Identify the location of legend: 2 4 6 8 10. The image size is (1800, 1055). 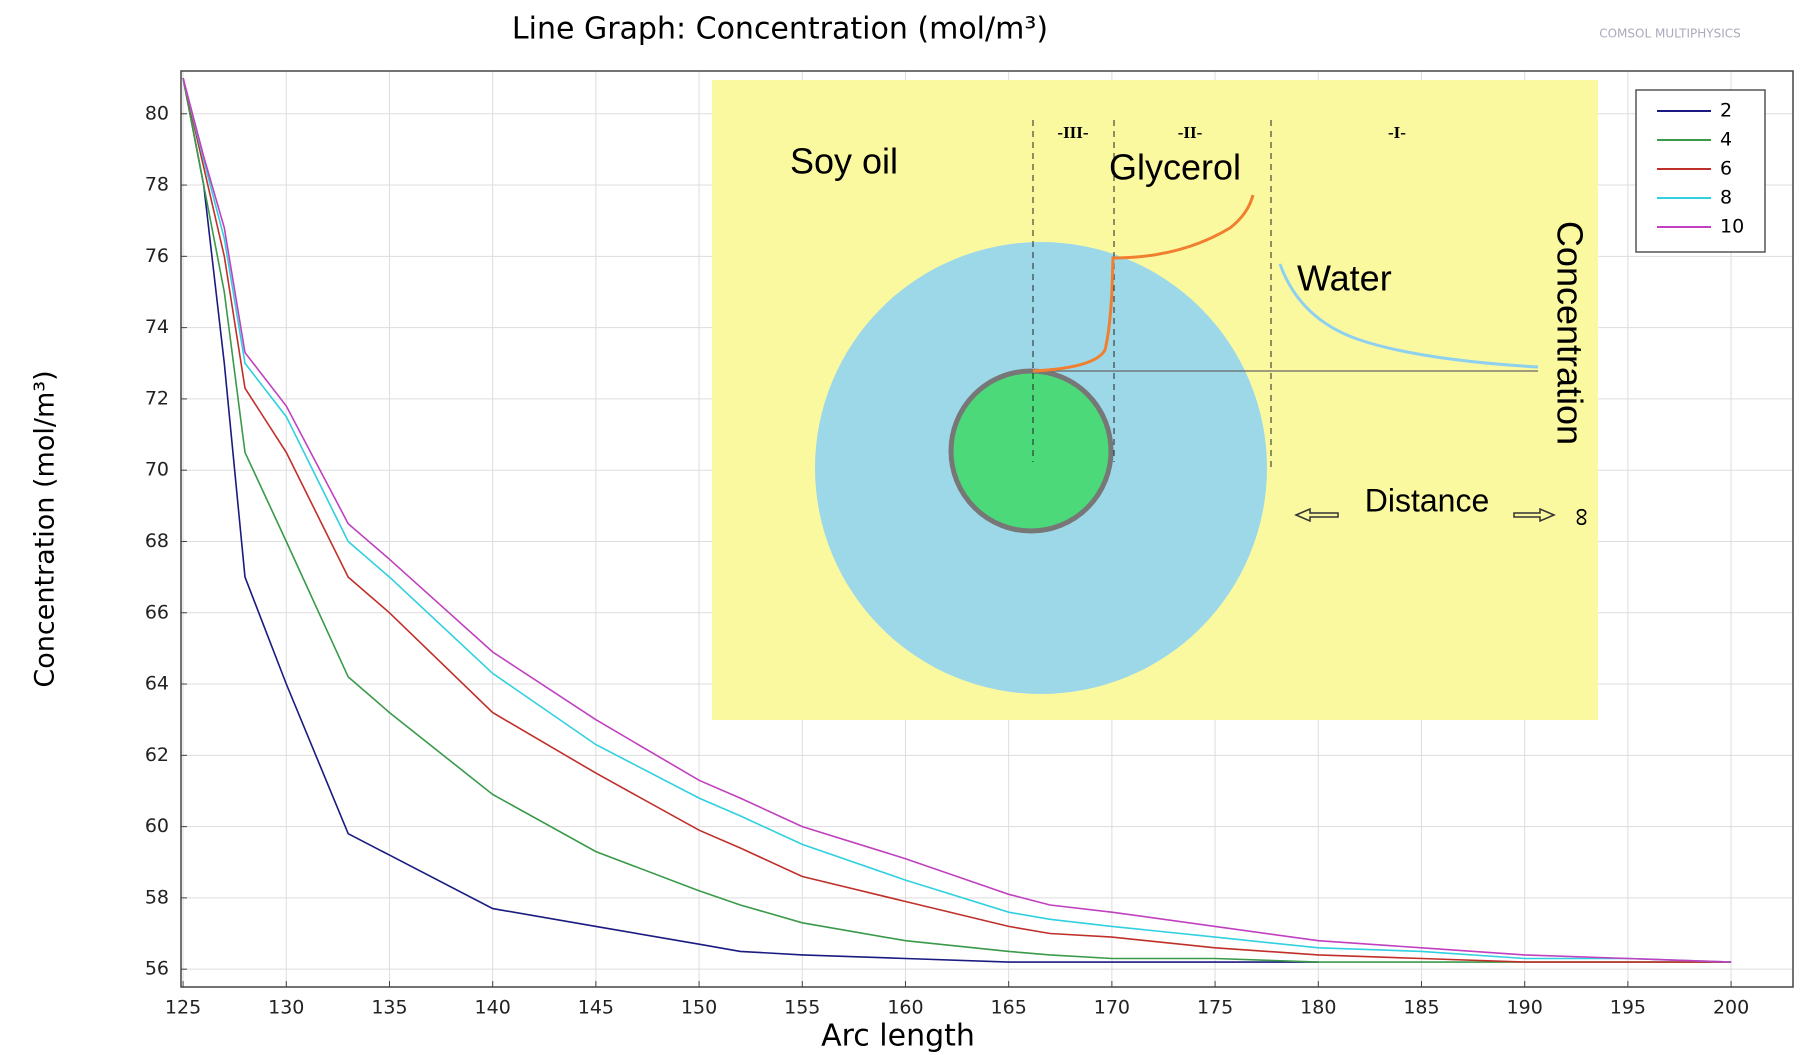
(1700, 171).